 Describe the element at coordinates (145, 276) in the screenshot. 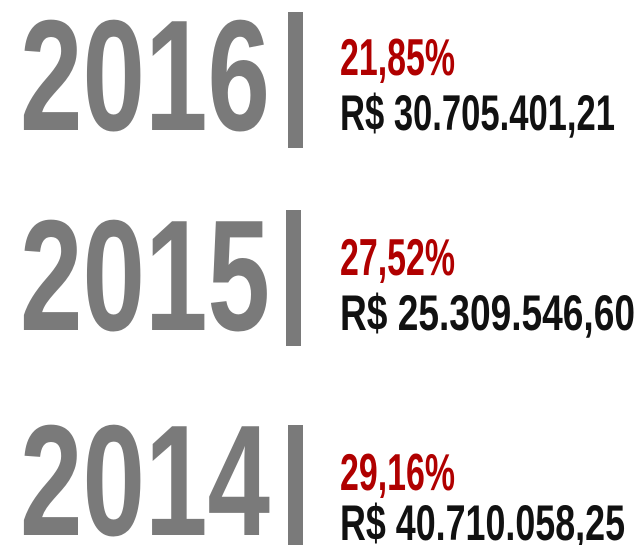

I see `year: 2015` at that location.